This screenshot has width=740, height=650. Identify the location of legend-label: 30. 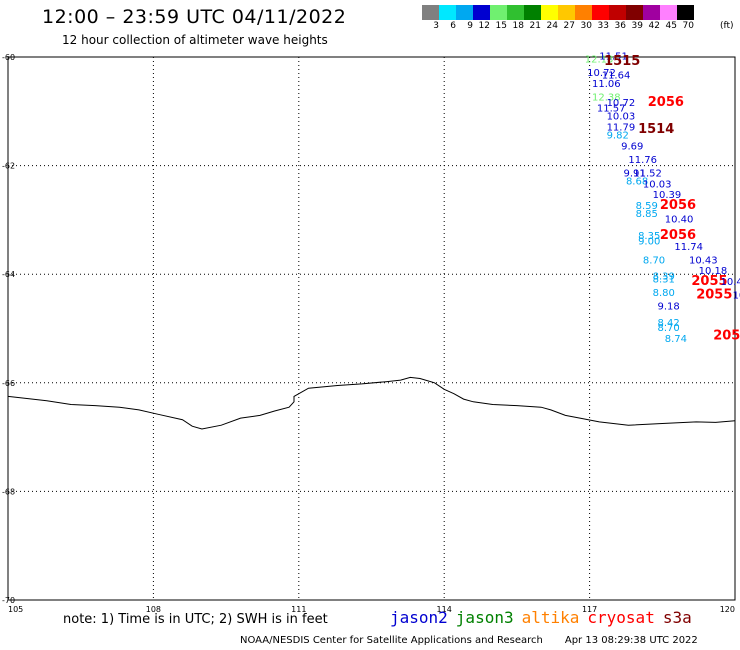
(586, 26).